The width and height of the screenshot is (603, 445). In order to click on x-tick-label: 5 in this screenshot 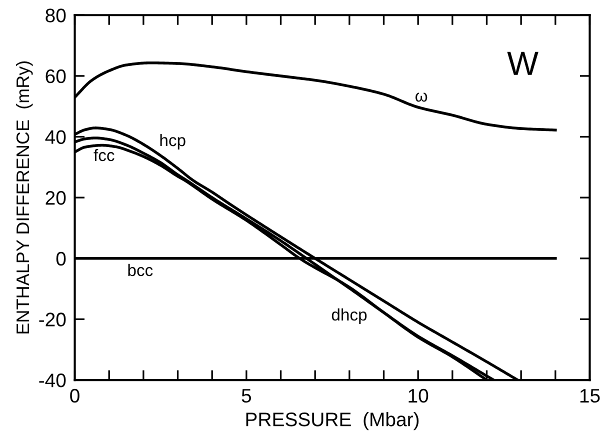, I will do `click(247, 396)`.